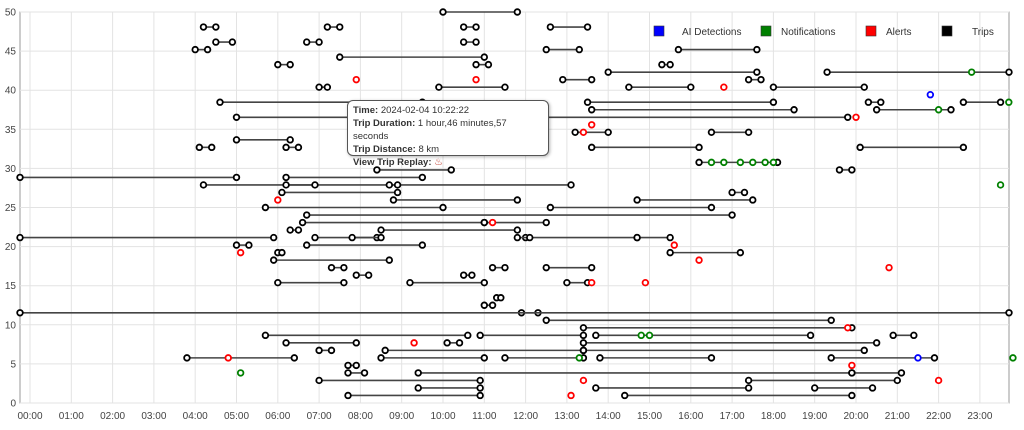  I want to click on legend: AI Detections Notifications Alerts Trips, so click(823, 31).